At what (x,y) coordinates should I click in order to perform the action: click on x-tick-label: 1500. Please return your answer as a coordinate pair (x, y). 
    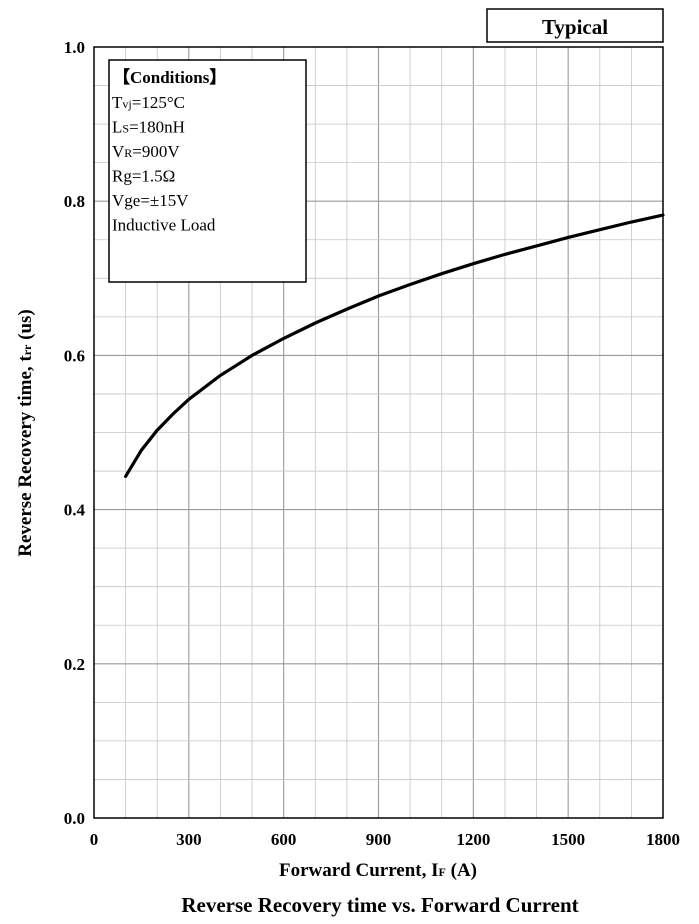
    Looking at the image, I should click on (568, 839).